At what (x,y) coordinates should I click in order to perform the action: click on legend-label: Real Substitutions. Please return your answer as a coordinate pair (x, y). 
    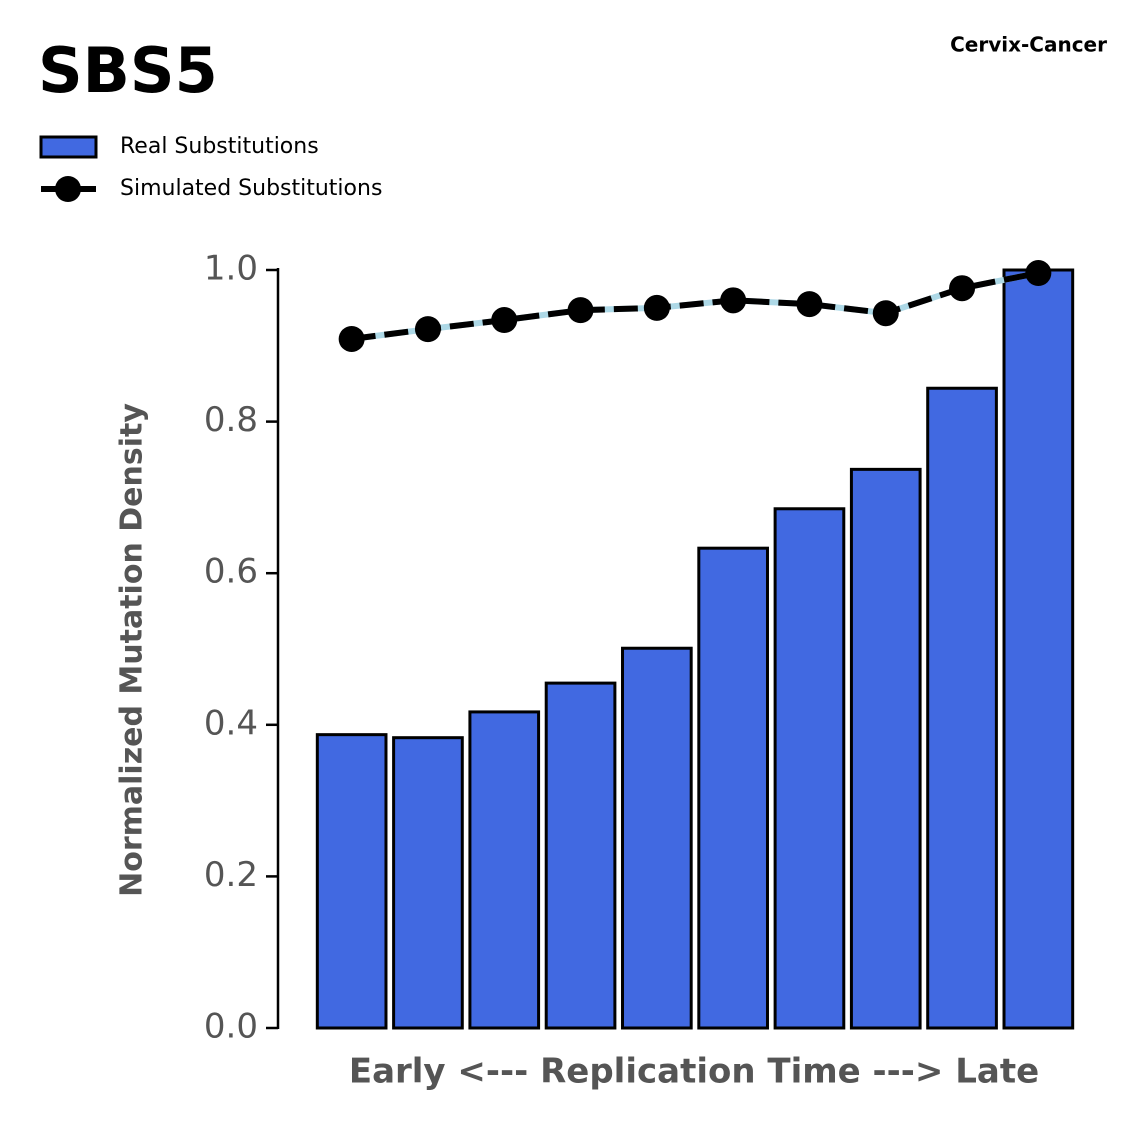
    Looking at the image, I should click on (219, 146).